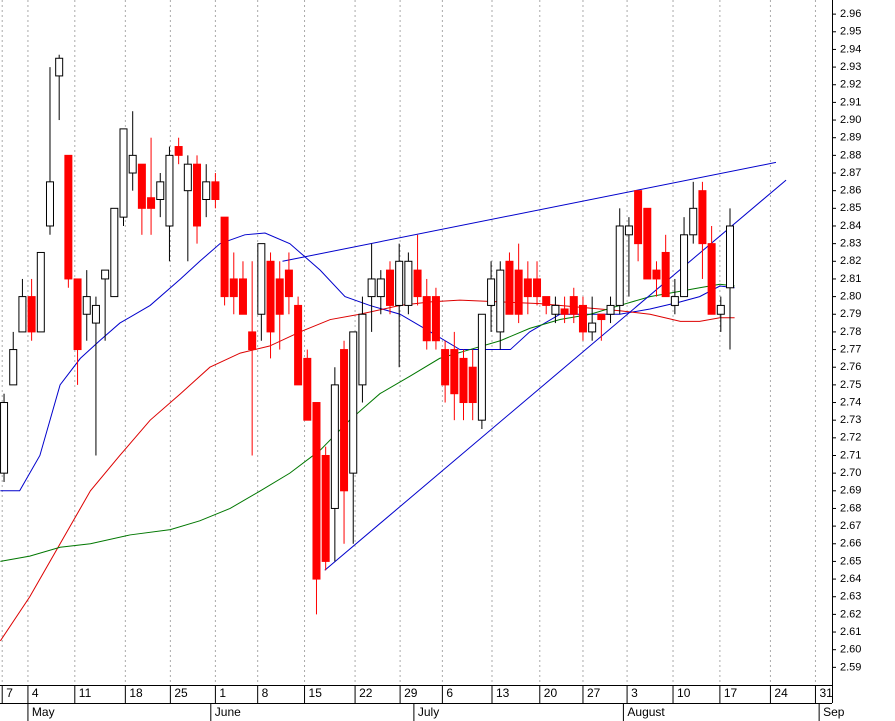  What do you see at coordinates (850, 491) in the screenshot?
I see `y-tick-label: 2.69` at bounding box center [850, 491].